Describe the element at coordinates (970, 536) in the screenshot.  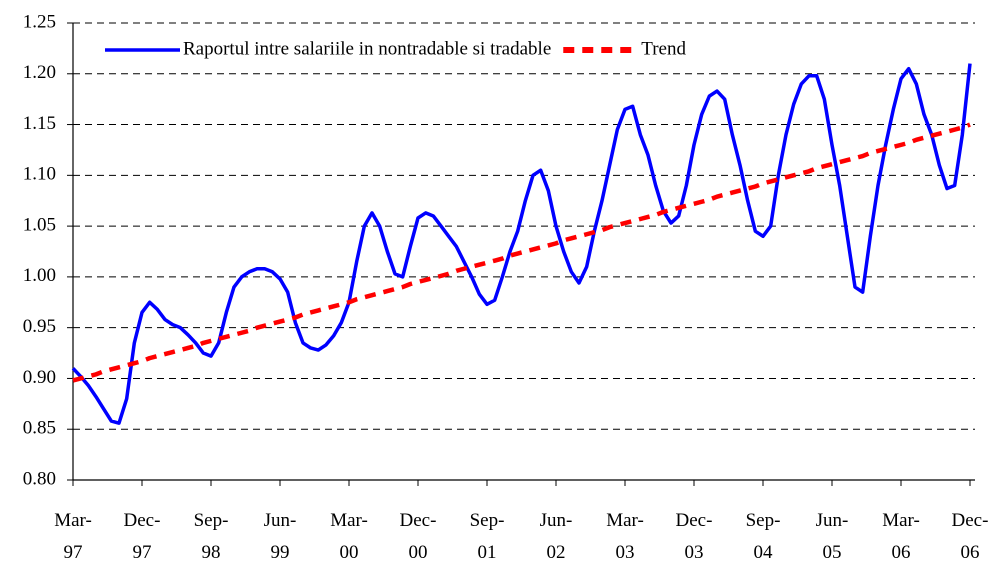
I see `x-tick-label: Dec-06` at that location.